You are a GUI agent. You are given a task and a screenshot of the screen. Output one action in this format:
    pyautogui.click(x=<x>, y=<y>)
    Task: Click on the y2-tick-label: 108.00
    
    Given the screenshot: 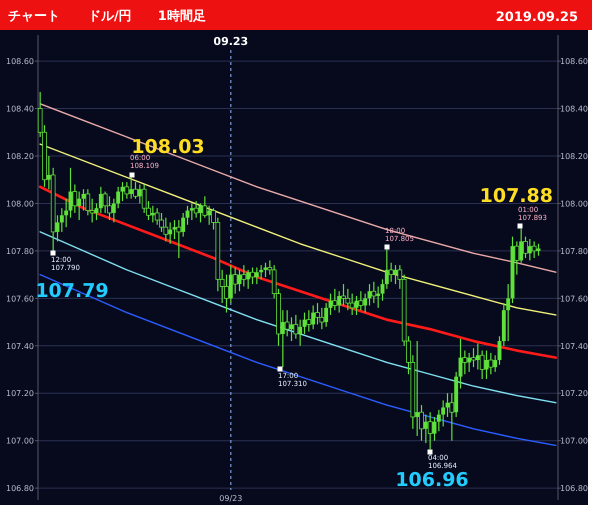 What is the action you would take?
    pyautogui.click(x=574, y=203)
    